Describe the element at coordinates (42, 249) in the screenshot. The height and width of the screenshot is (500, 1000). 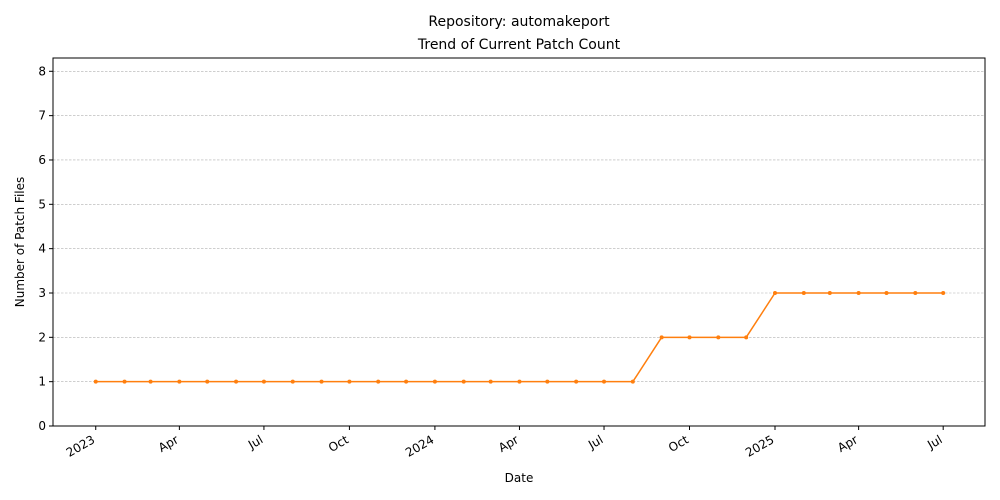
I see `y-tick-label: 4` at that location.